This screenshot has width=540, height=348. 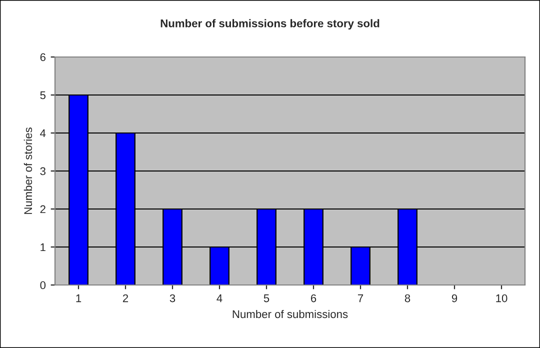 What do you see at coordinates (173, 298) in the screenshot?
I see `x-tick-label: 3` at bounding box center [173, 298].